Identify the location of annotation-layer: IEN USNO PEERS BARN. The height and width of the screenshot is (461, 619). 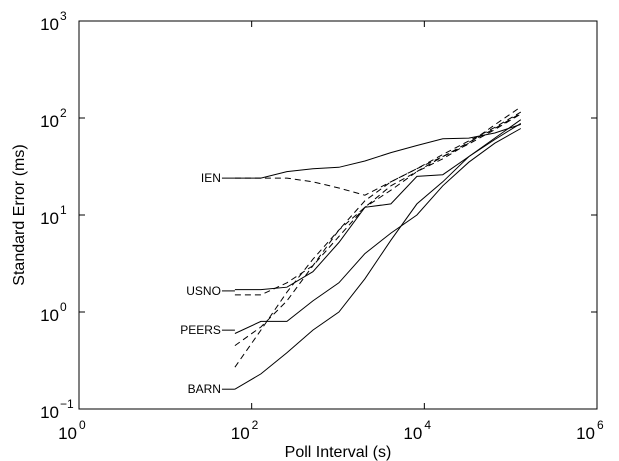
(207, 283).